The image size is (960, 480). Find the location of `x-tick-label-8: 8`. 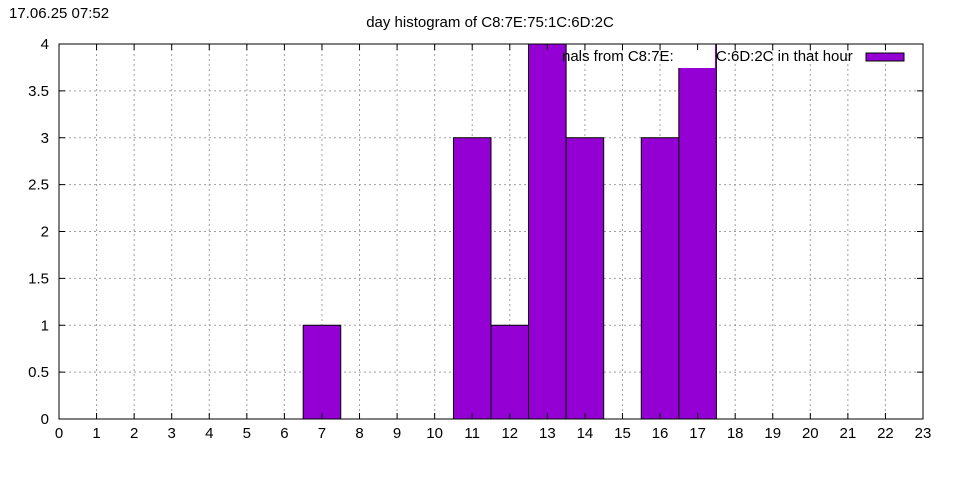

x-tick-label-8: 8 is located at coordinates (359, 433).